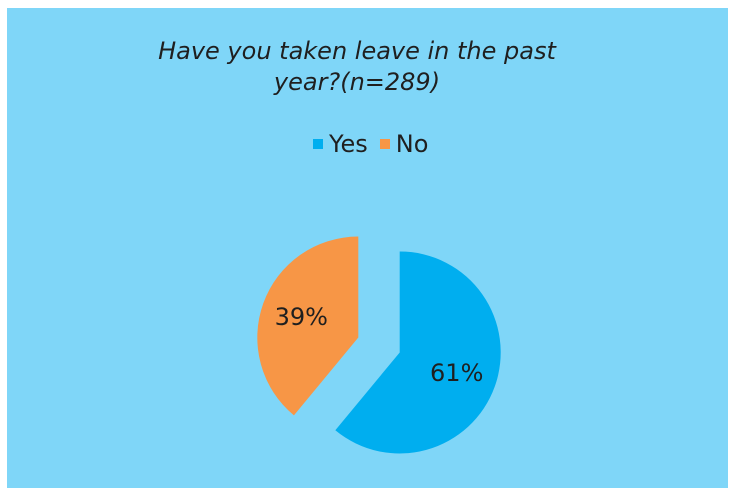 Image resolution: width=739 pixels, height=496 pixels. What do you see at coordinates (456, 373) in the screenshot?
I see `data-label-yes: 61%` at bounding box center [456, 373].